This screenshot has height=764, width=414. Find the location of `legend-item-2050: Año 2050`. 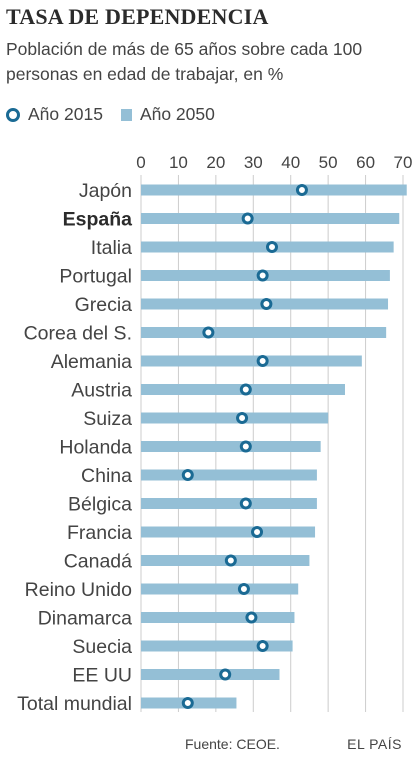

legend-item-2050: Año 2050 is located at coordinates (167, 114).